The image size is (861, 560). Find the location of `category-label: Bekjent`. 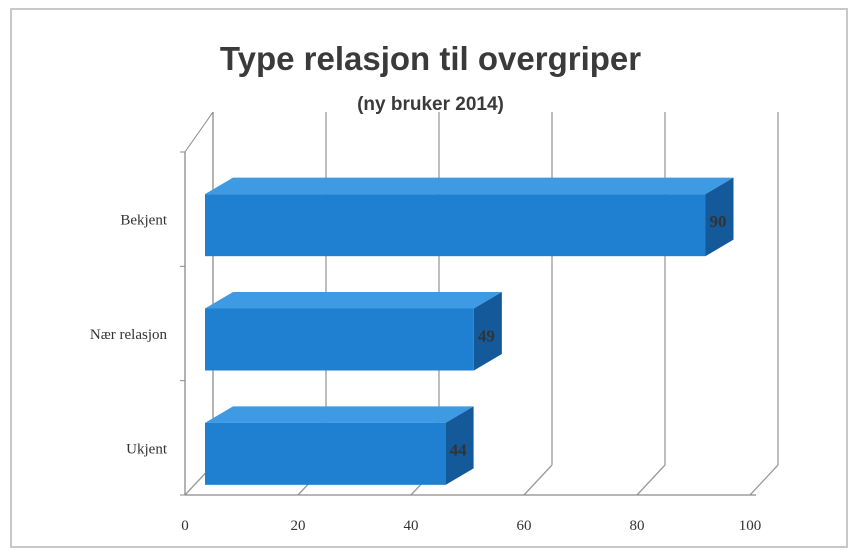

category-label: Bekjent is located at coordinates (143, 221).